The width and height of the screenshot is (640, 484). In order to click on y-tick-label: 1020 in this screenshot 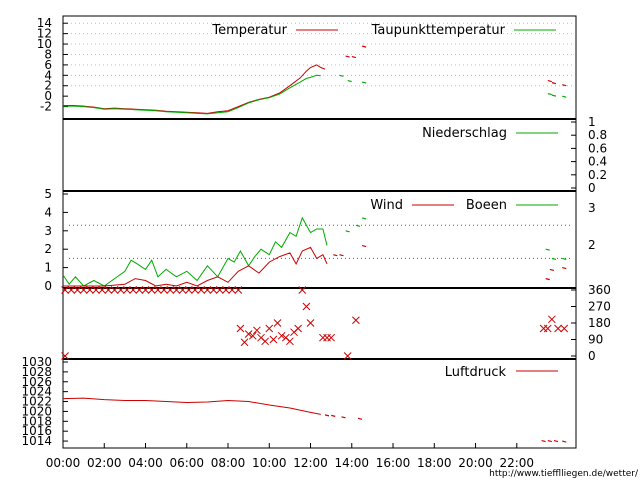, I will do `click(36, 411)`.